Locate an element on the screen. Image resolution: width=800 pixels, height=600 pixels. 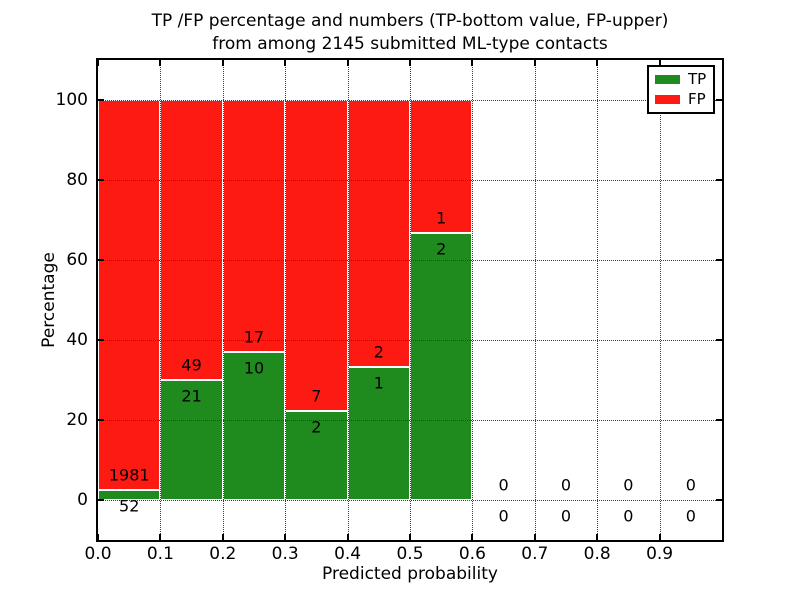
tp-count-label: 21 is located at coordinates (191, 396).